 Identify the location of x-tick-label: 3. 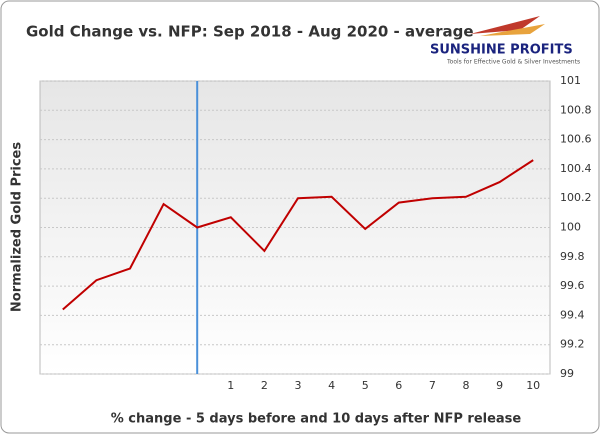
(298, 385).